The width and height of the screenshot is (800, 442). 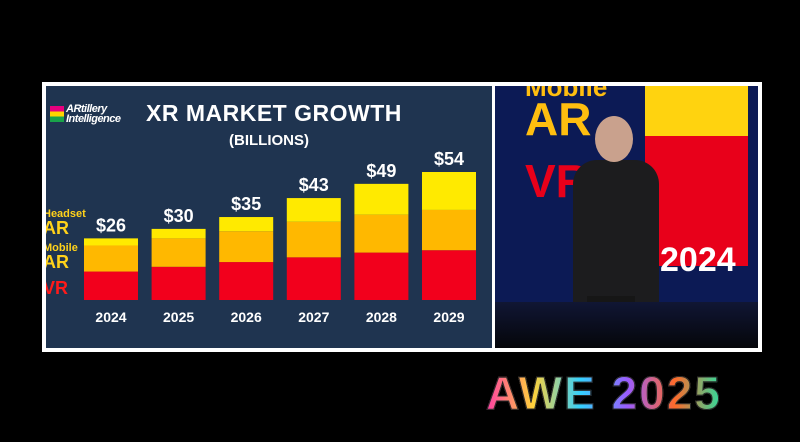 I want to click on legend-vr: VR, so click(x=57, y=288).